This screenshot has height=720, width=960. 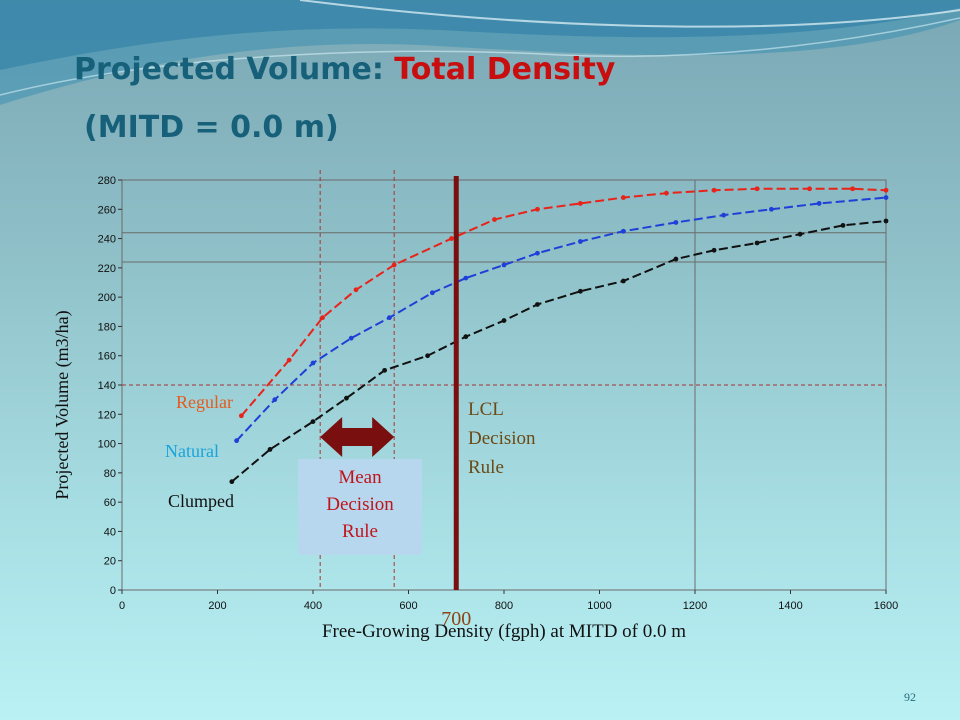 What do you see at coordinates (790, 606) in the screenshot?
I see `x-tick-label: 1400` at bounding box center [790, 606].